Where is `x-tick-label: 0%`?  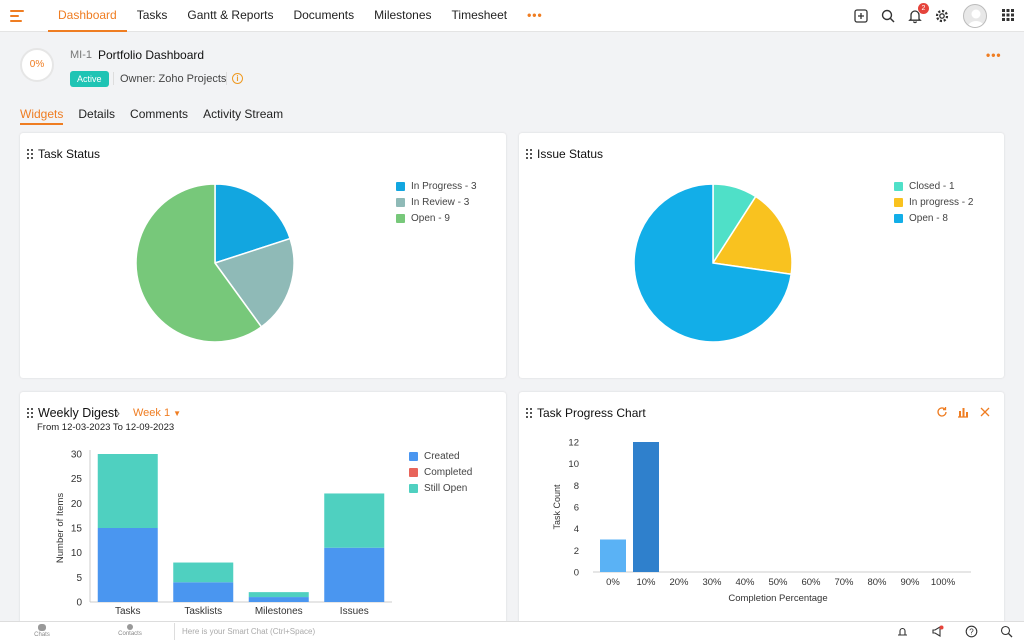
x-tick-label: 0% is located at coordinates (613, 582).